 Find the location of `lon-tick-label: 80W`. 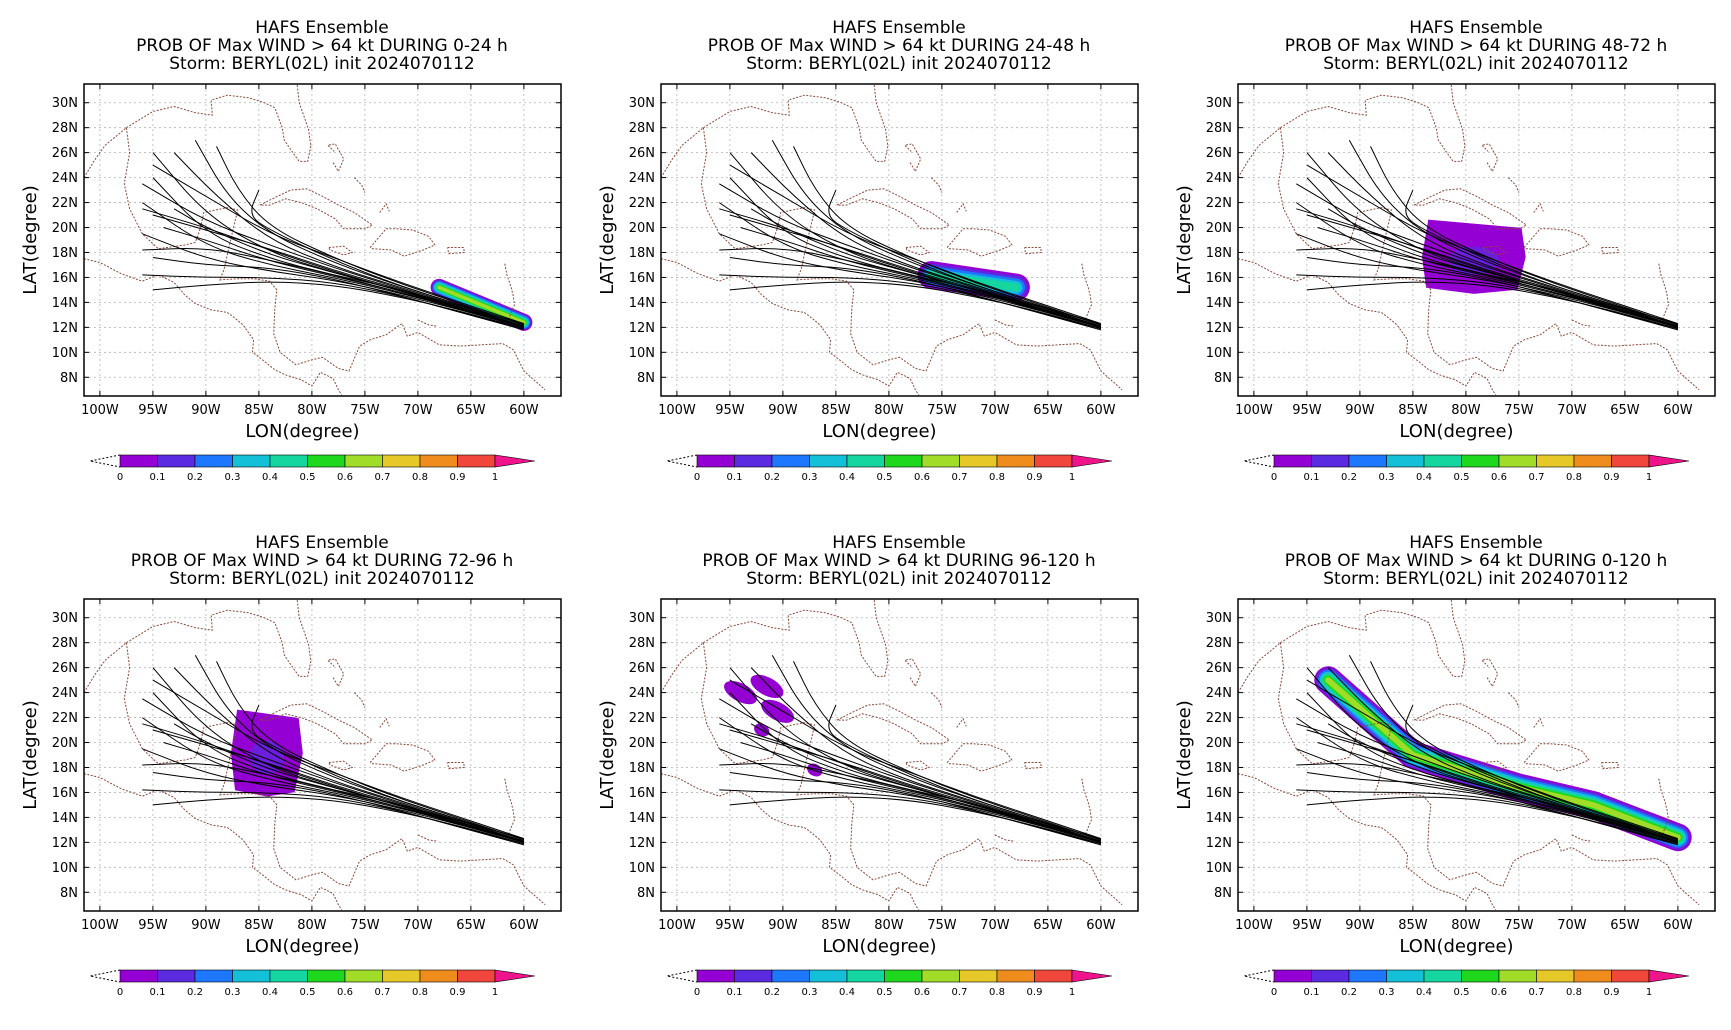

lon-tick-label: 80W is located at coordinates (1466, 925).